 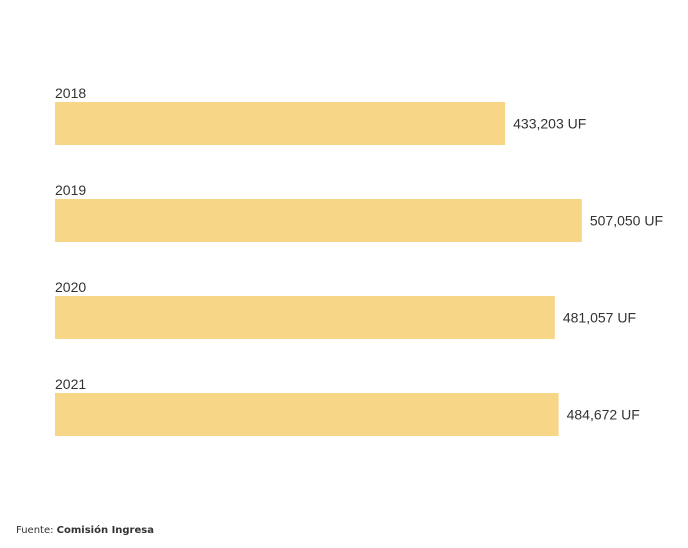 I want to click on bar-2021, so click(x=307, y=414).